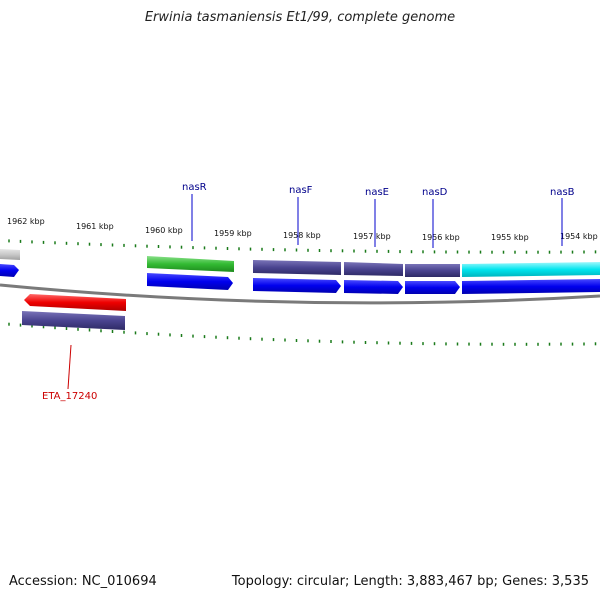 This screenshot has height=600, width=600. I want to click on scale-ticks-inner, so click(302, 334).